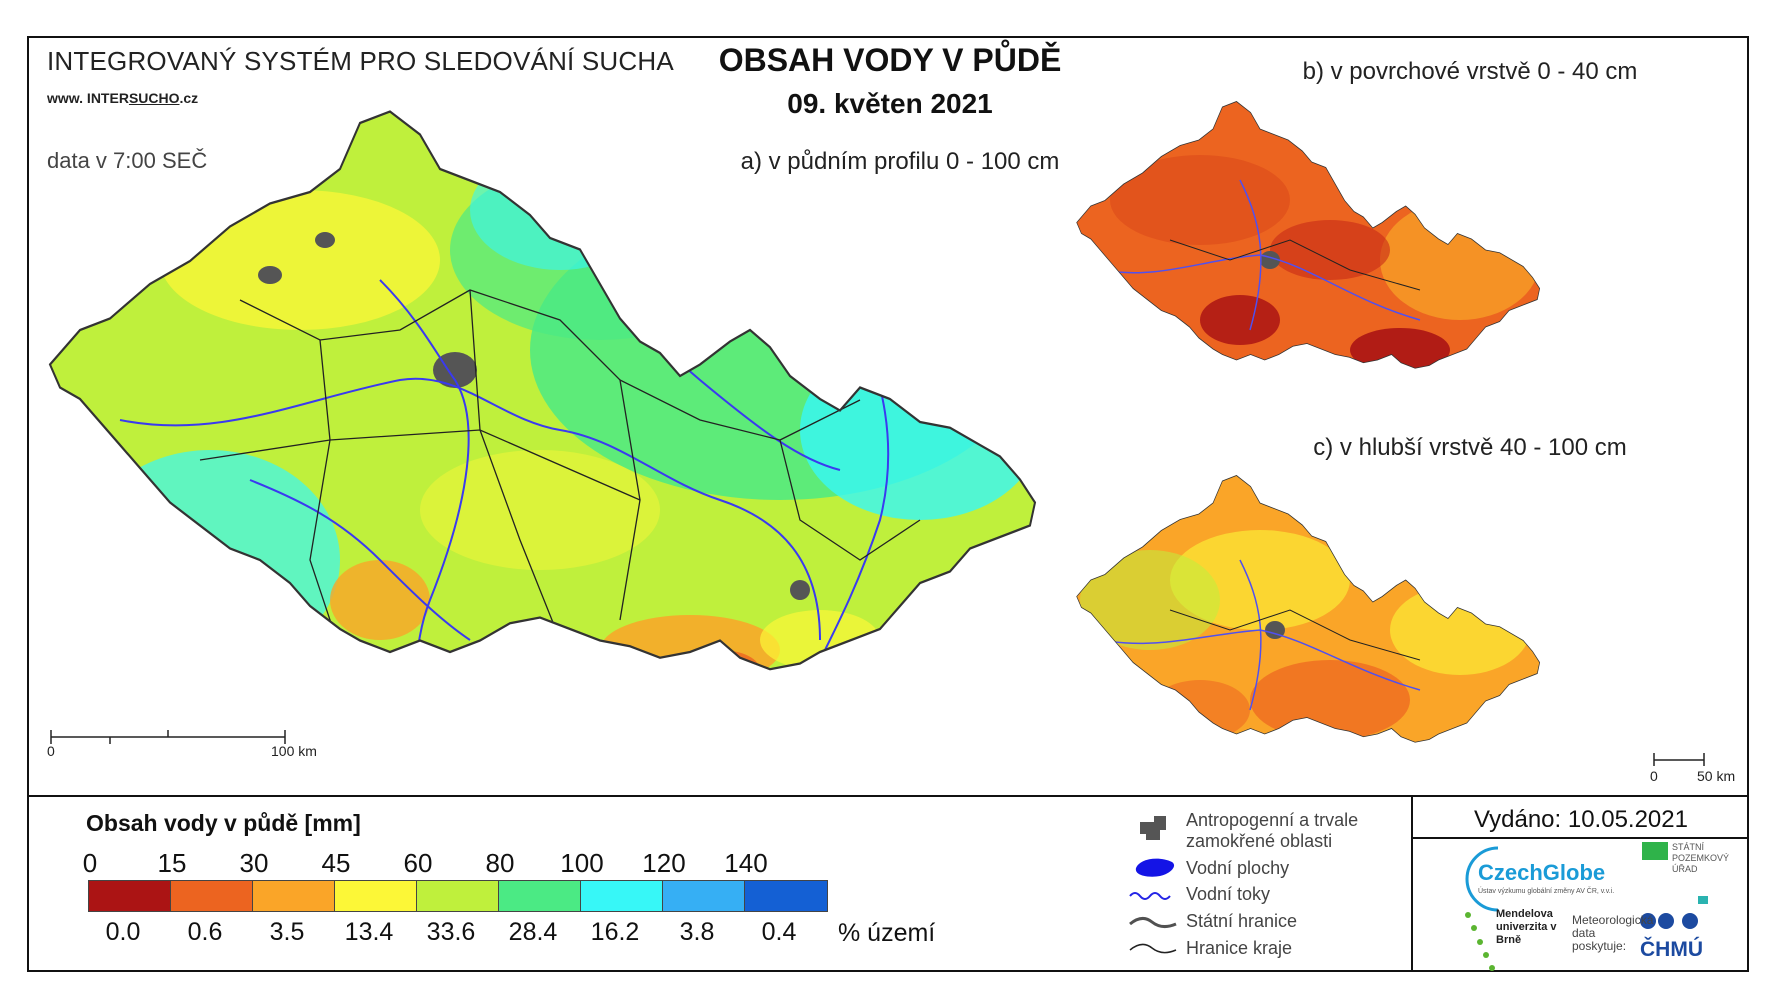 The image size is (1772, 1003). I want to click on threshold-label: 140, so click(746, 863).